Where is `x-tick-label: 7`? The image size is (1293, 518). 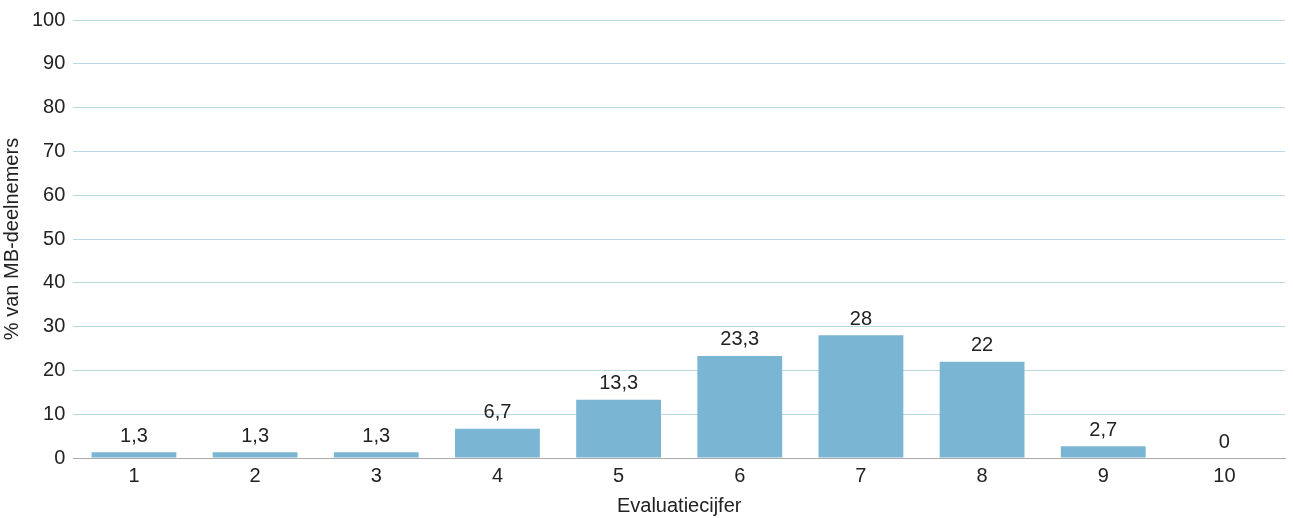 x-tick-label: 7 is located at coordinates (861, 474).